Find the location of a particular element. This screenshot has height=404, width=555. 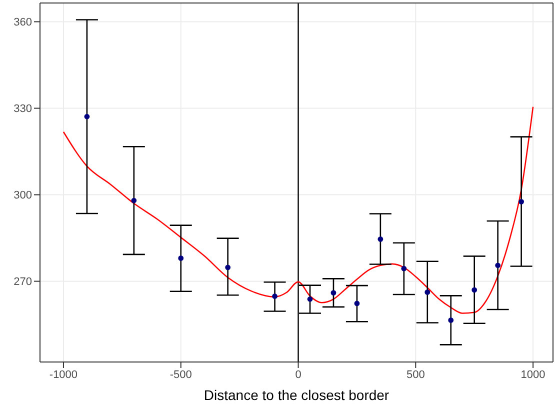

x-tick-label: -500 is located at coordinates (181, 374).